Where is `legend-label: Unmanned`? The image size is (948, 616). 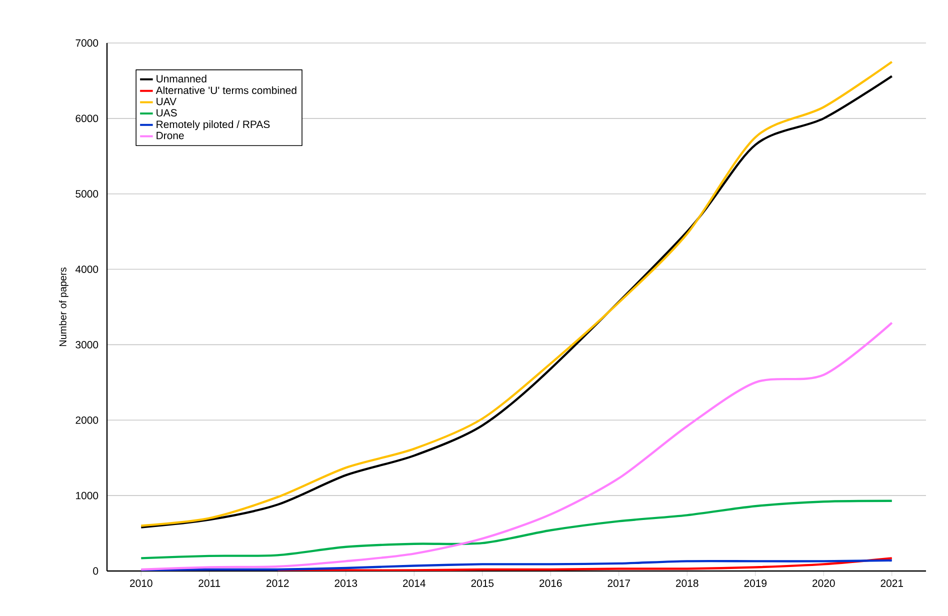 legend-label: Unmanned is located at coordinates (181, 78).